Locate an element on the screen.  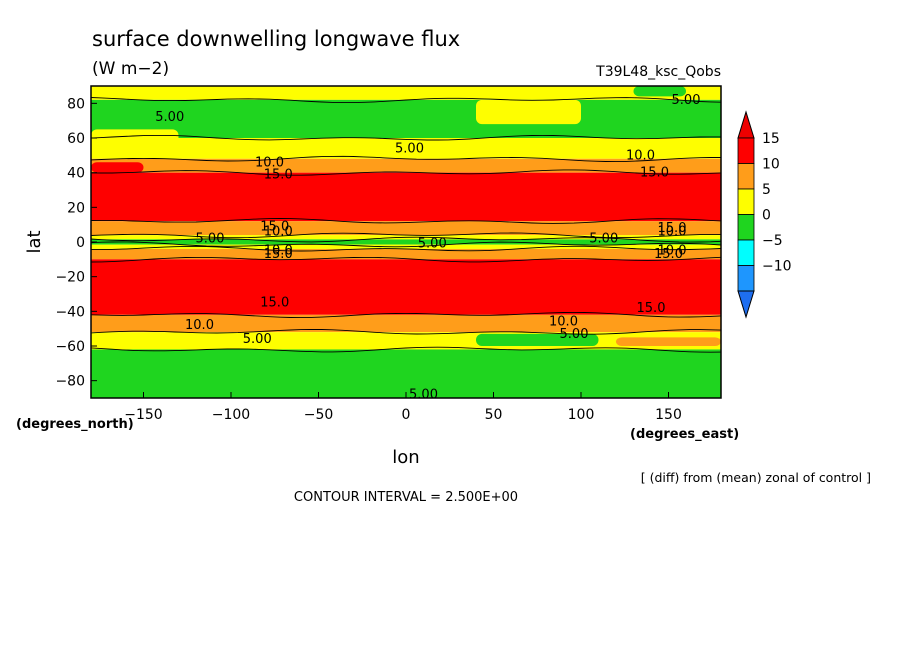
contour-label-5: 15.0 is located at coordinates (278, 174).